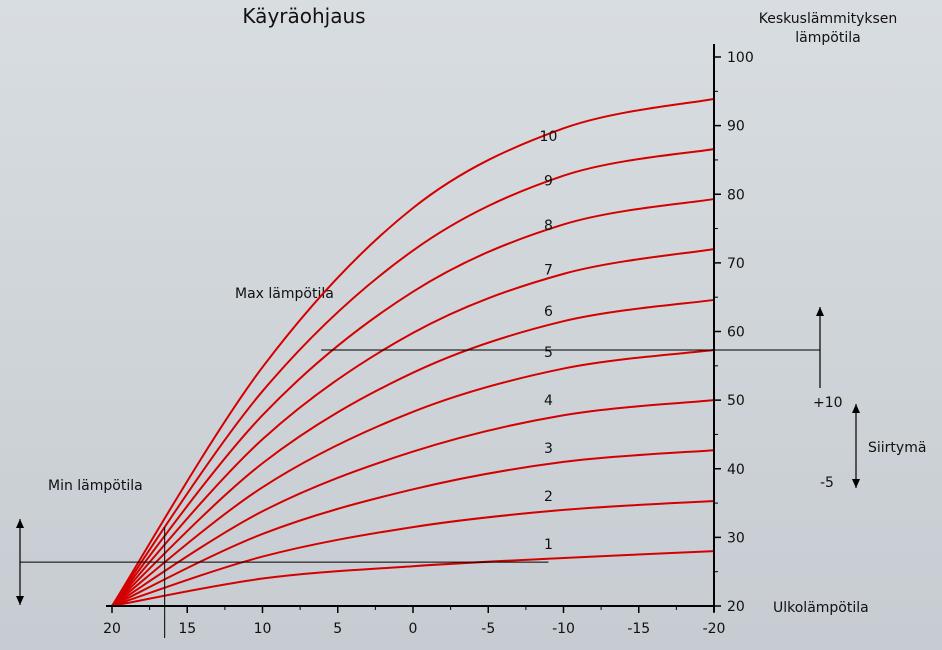 The image size is (942, 650). Describe the element at coordinates (548, 497) in the screenshot. I see `curve-label-2: 2` at that location.